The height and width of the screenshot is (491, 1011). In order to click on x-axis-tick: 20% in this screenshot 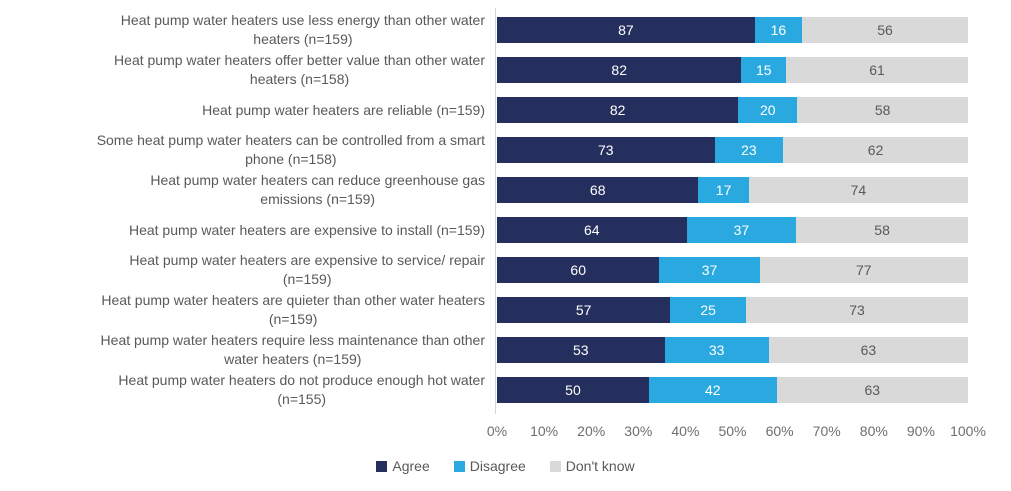, I will do `click(591, 431)`.